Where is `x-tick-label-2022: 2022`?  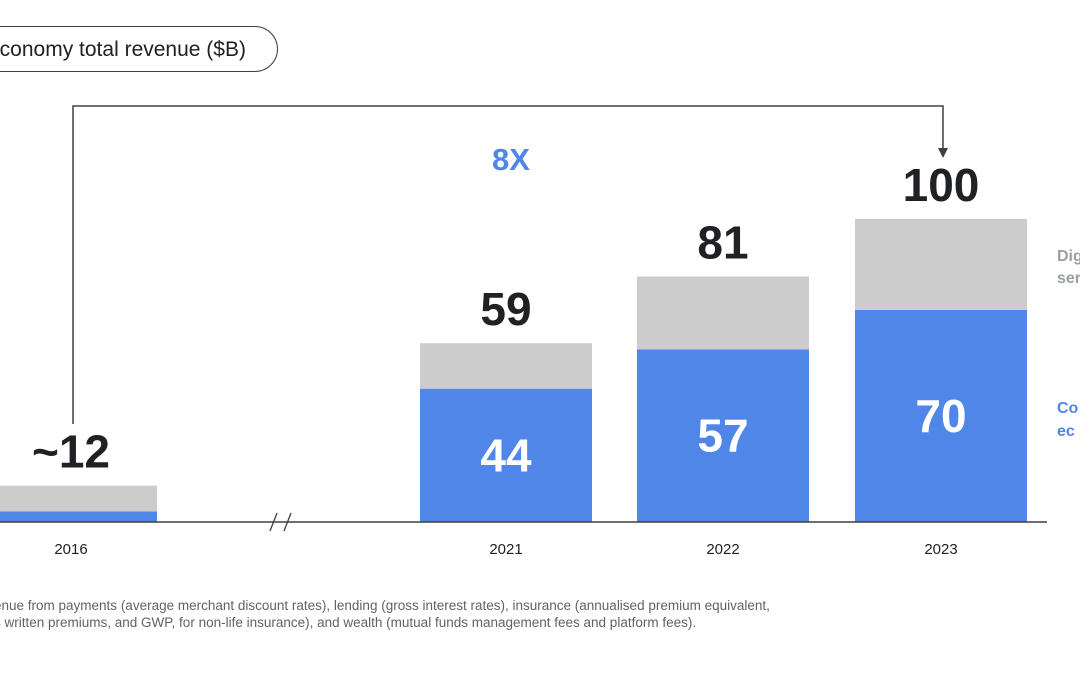
x-tick-label-2022: 2022 is located at coordinates (722, 549).